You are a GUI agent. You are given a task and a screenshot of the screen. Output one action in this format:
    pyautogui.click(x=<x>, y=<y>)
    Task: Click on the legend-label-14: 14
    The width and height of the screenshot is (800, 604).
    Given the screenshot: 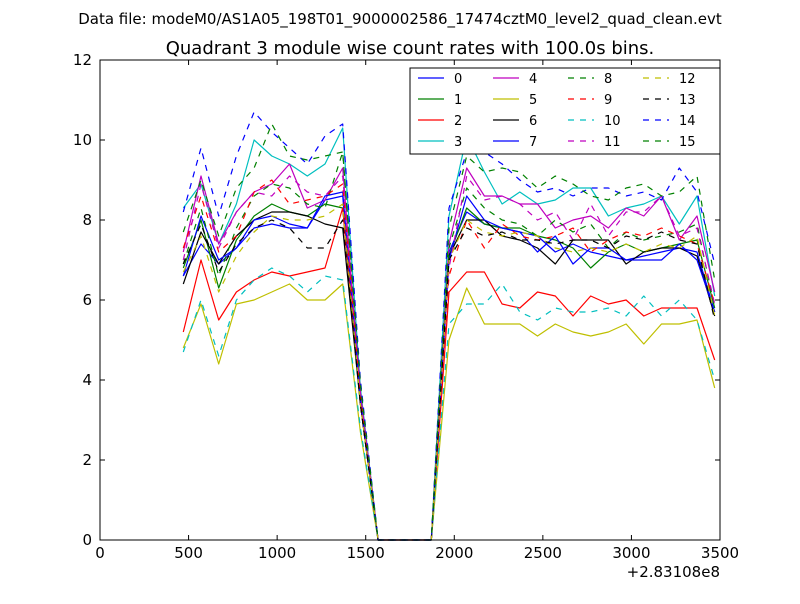 What is the action you would take?
    pyautogui.click(x=687, y=121)
    